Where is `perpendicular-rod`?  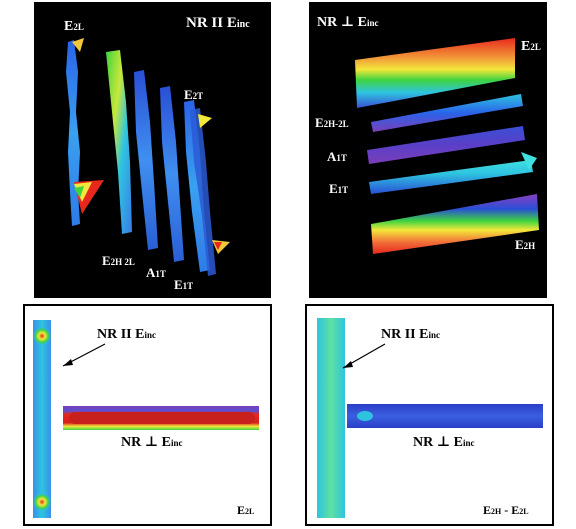 perpendicular-rod is located at coordinates (445, 416).